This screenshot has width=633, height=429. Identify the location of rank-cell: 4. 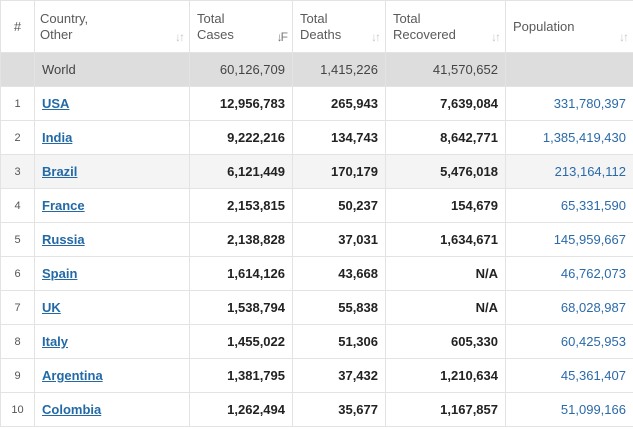
(17, 205).